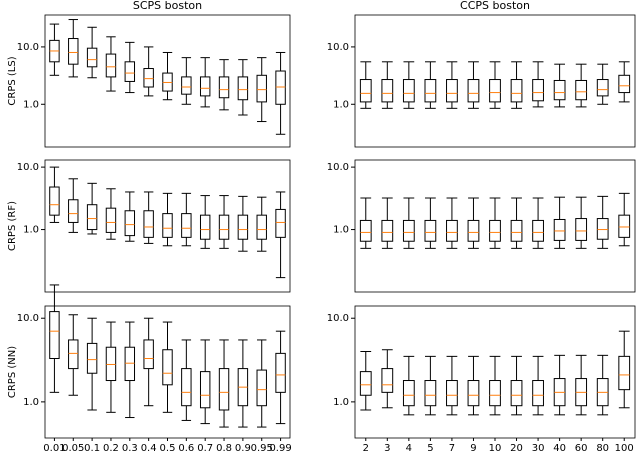  I want to click on x-tick-label: 60, so click(581, 448).